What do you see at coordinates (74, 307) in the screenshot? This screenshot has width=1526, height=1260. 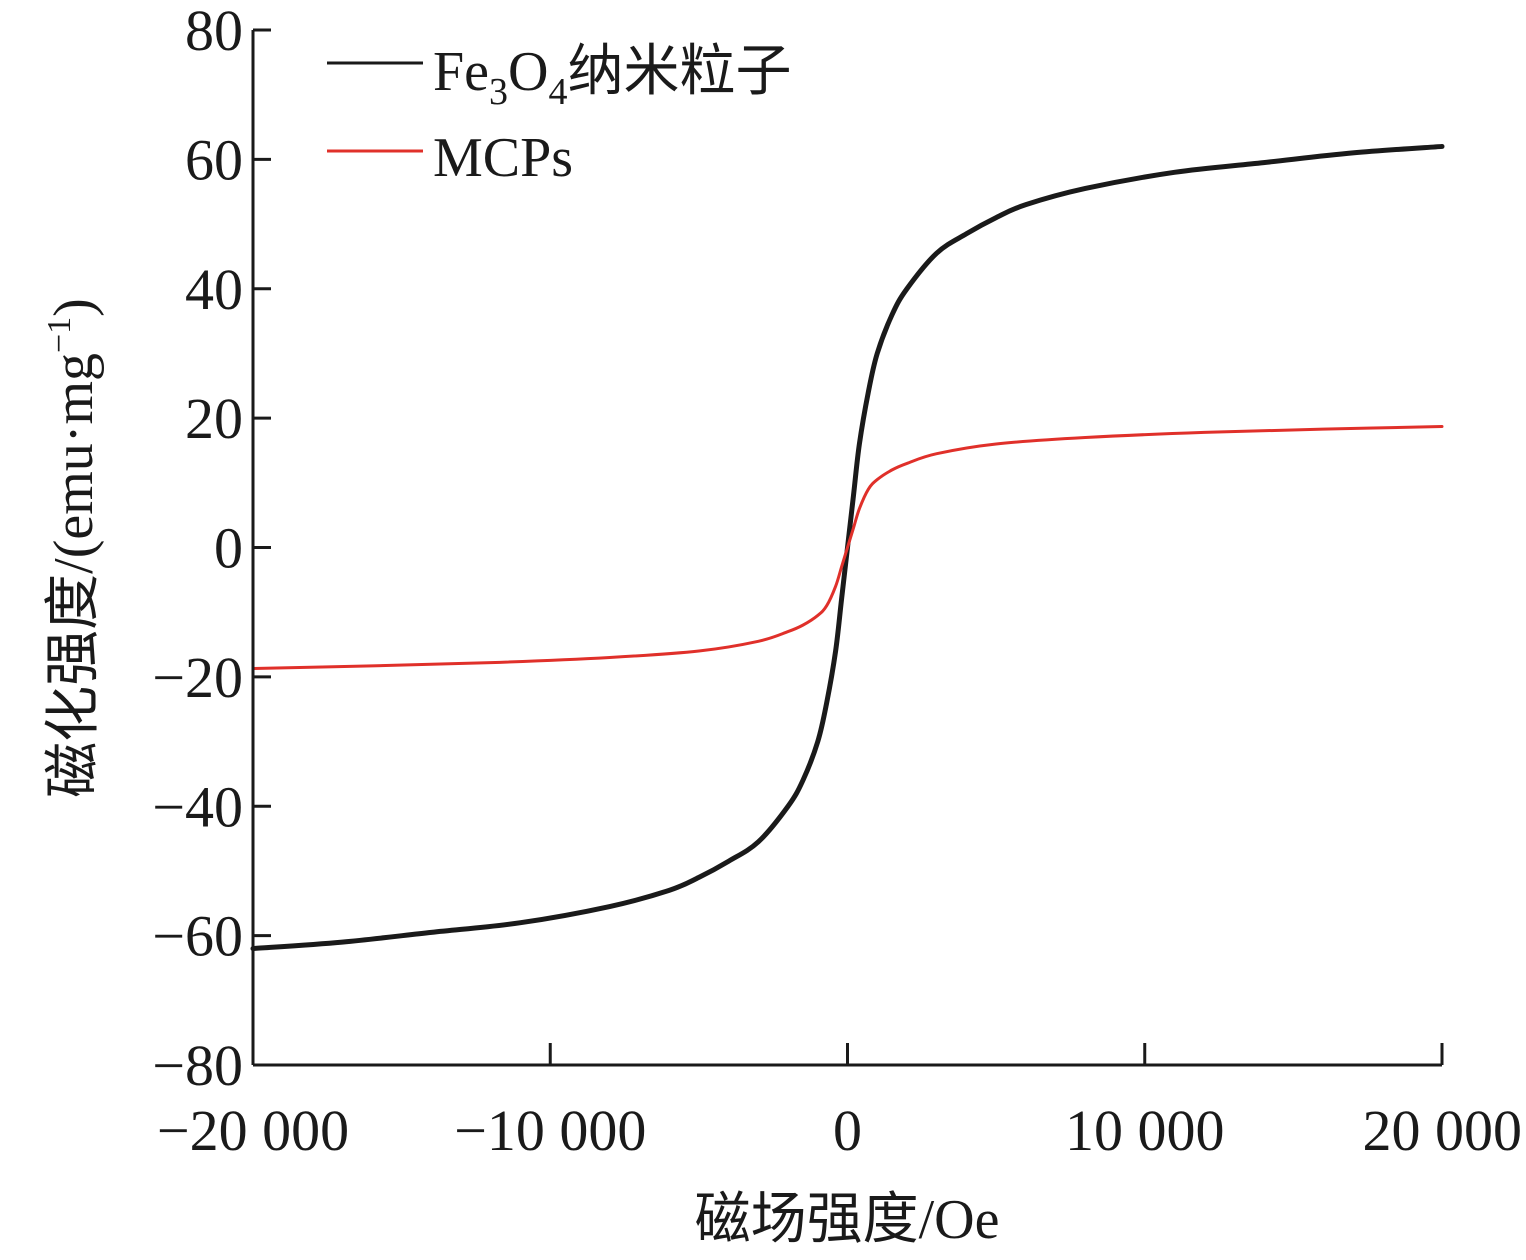 I see `y-axis-label-close: )` at bounding box center [74, 307].